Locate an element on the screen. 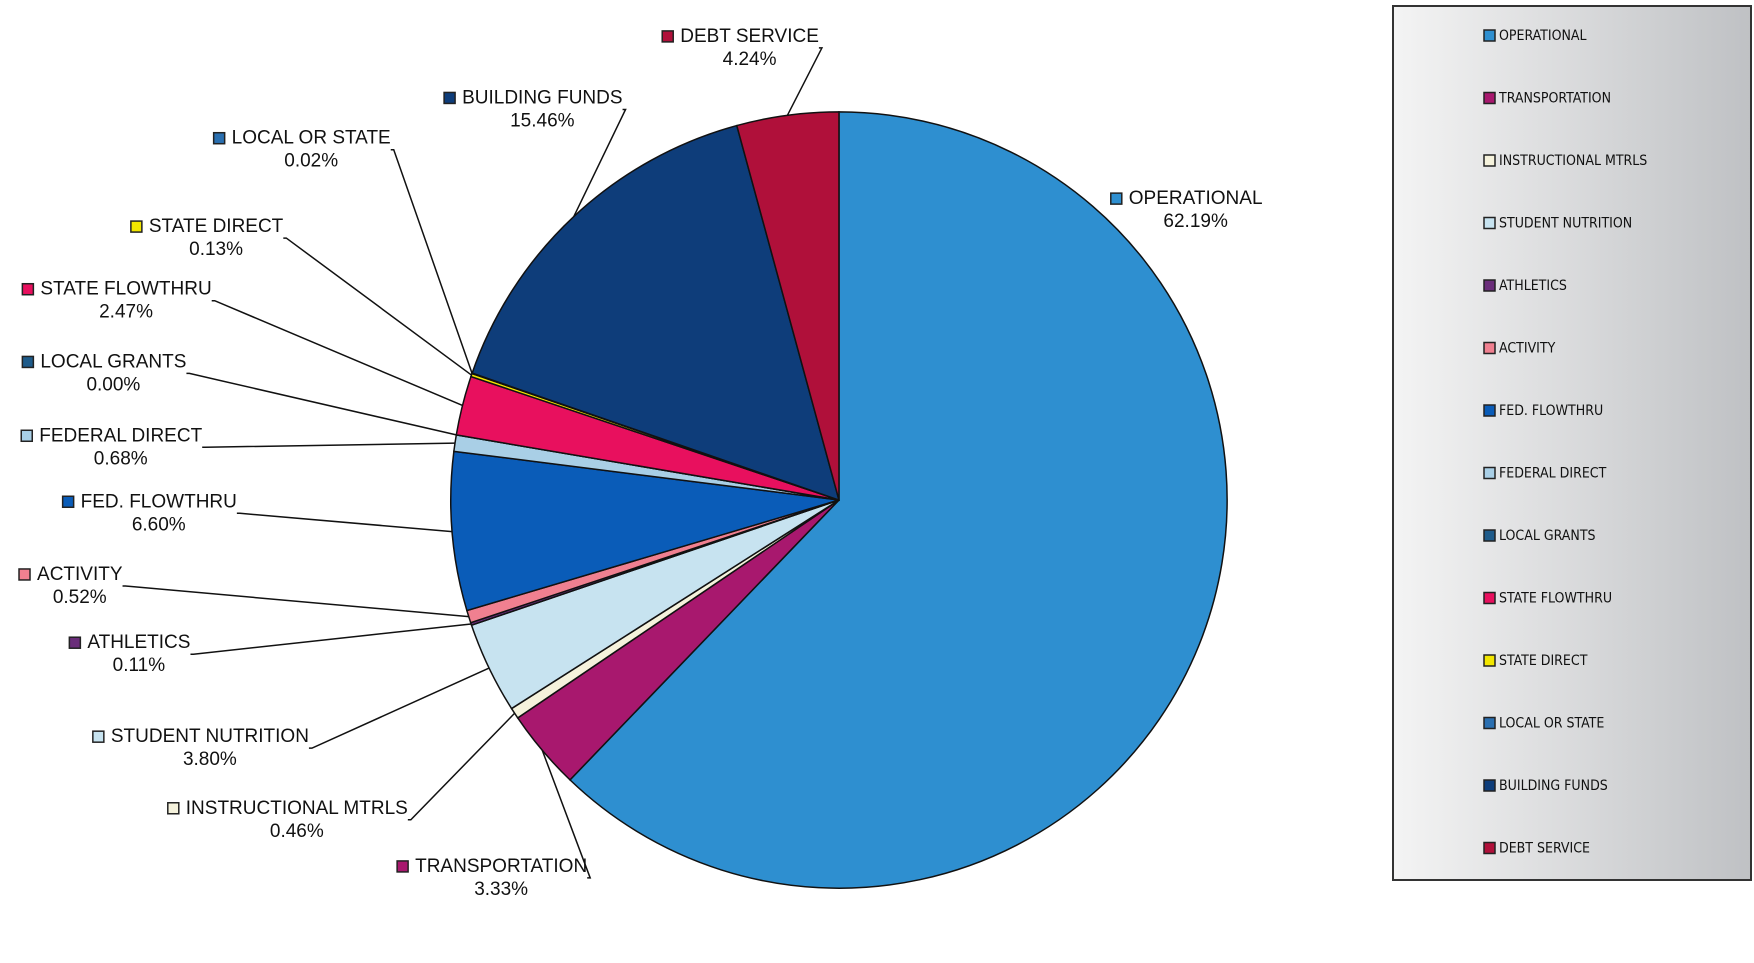 The image size is (1754, 963). slice-label: LOCAL OR STATE is located at coordinates (311, 138).